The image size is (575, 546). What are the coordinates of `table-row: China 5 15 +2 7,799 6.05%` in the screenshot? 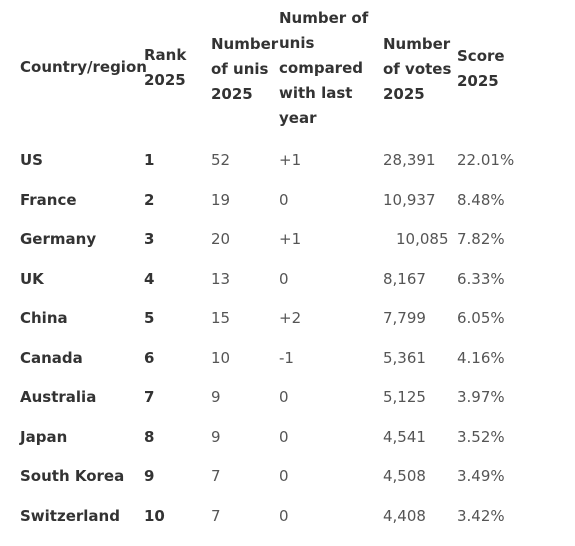 It's located at (287, 328).